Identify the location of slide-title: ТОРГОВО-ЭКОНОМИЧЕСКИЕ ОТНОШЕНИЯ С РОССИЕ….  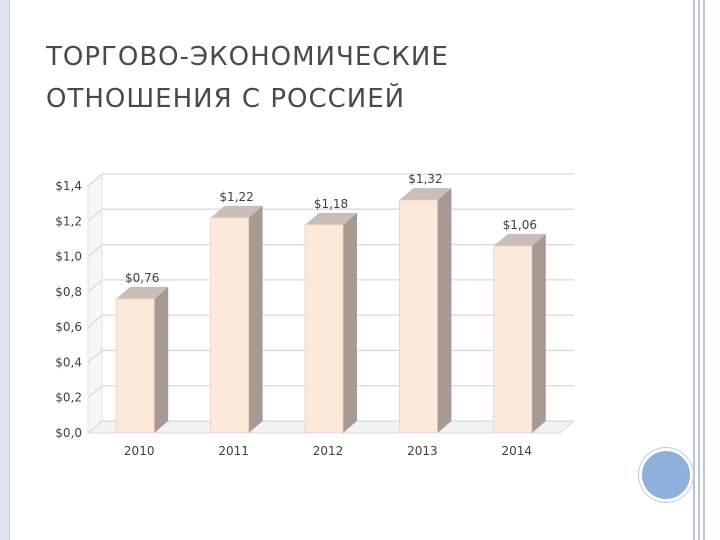
(356, 78).